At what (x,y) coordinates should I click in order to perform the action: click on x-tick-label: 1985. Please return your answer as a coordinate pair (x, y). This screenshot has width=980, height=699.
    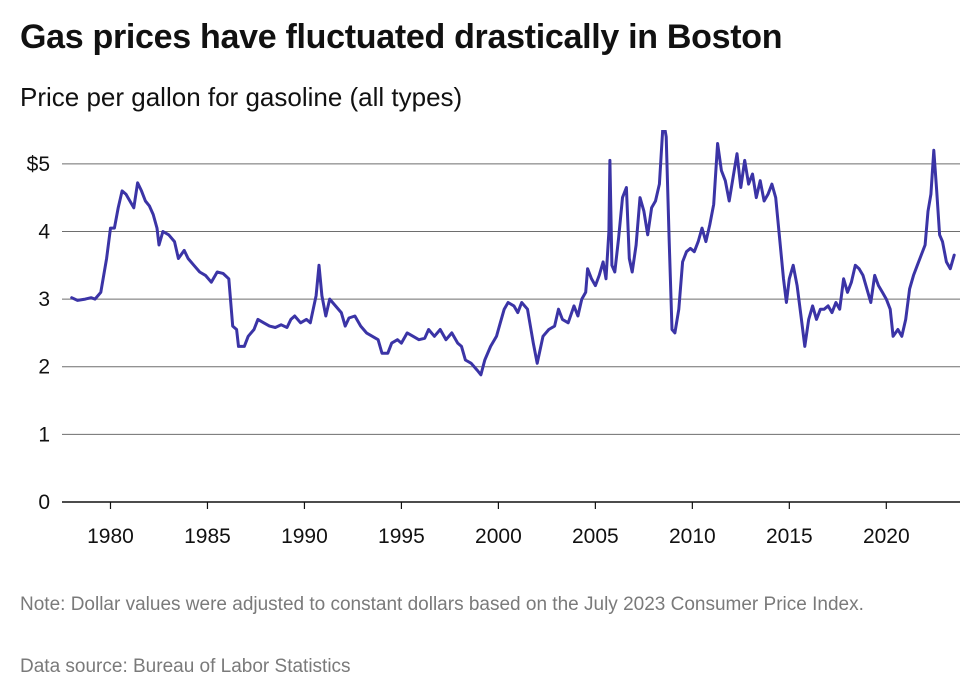
    Looking at the image, I should click on (207, 536).